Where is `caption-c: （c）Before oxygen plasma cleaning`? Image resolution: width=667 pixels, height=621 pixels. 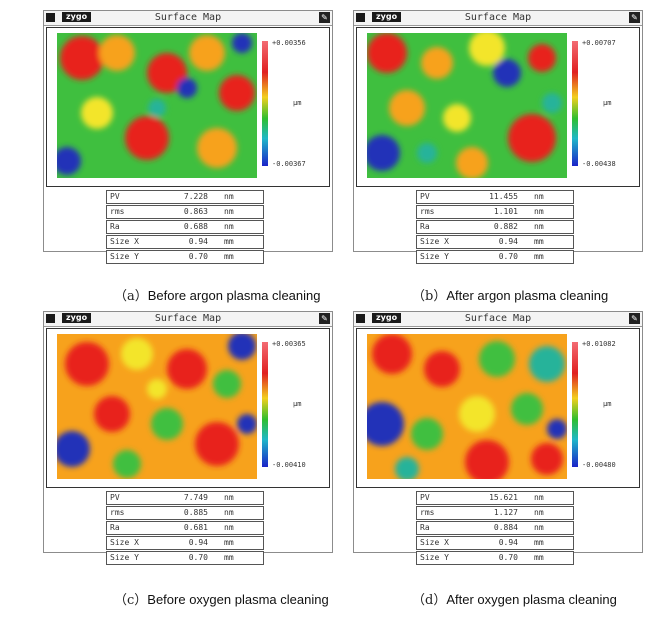
caption-c: （c）Before oxygen plasma cleaning is located at coordinates (221, 598).